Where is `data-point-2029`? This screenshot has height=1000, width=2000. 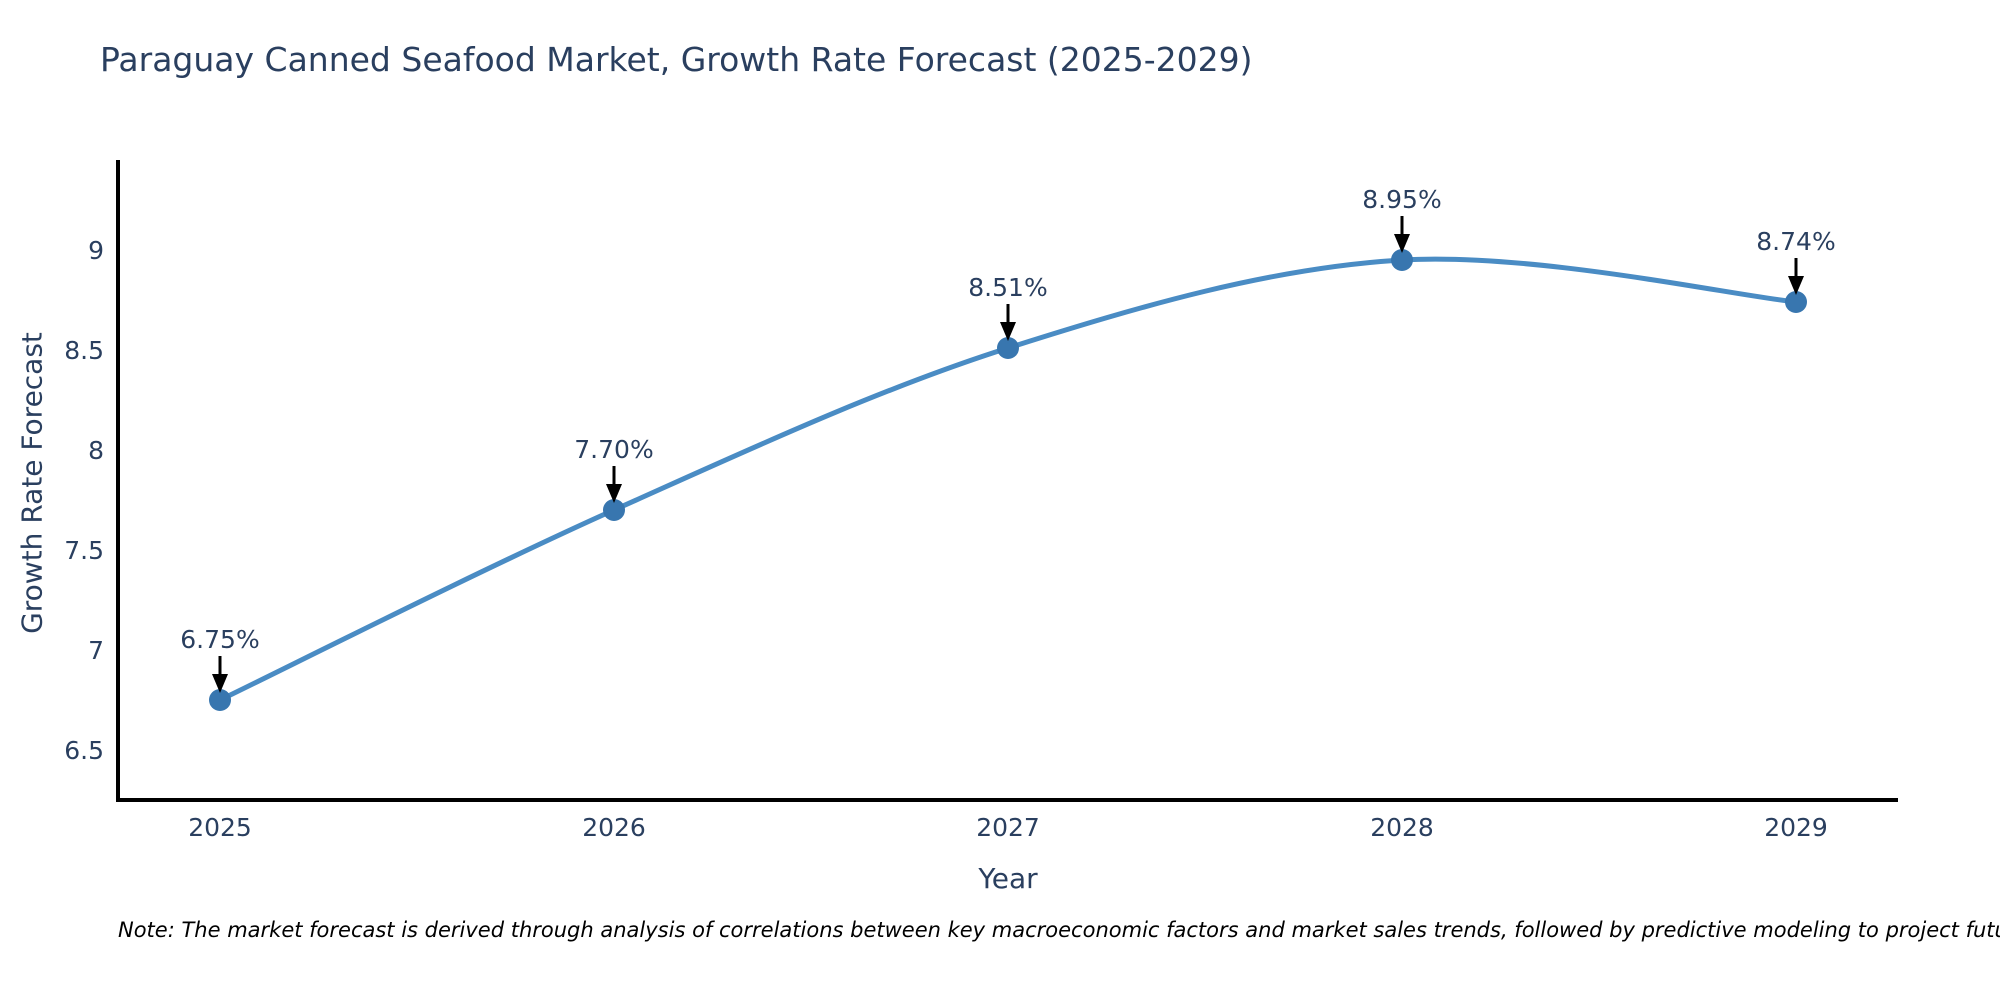
data-point-2029 is located at coordinates (1796, 302).